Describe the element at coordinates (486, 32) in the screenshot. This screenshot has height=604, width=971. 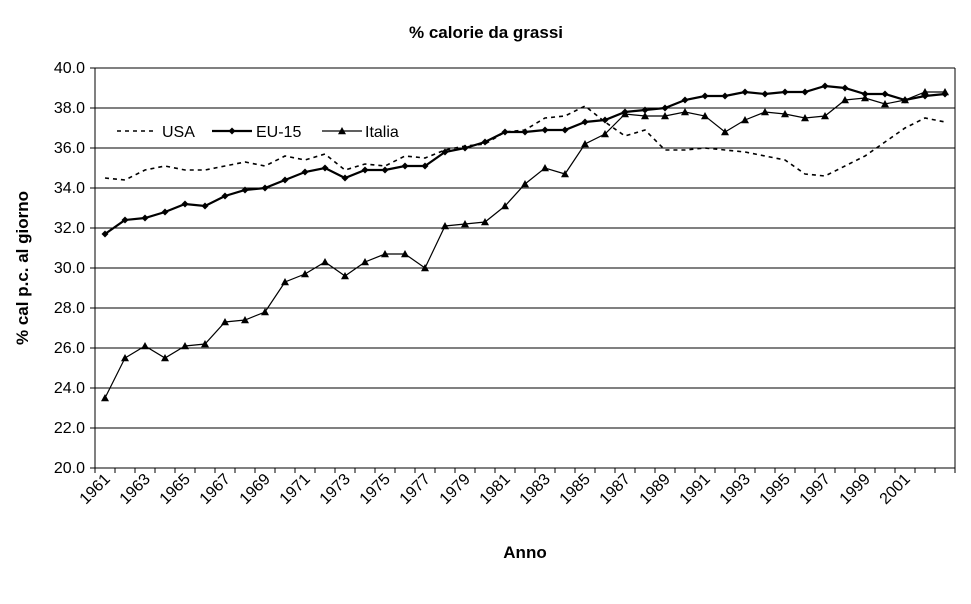
I see `chart-title: % calorie da grassi` at that location.